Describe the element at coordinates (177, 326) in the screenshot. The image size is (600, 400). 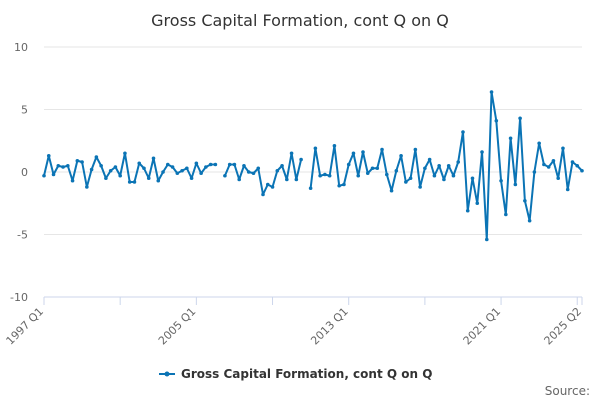
I see `x-tick-label: 2005 Q1` at that location.